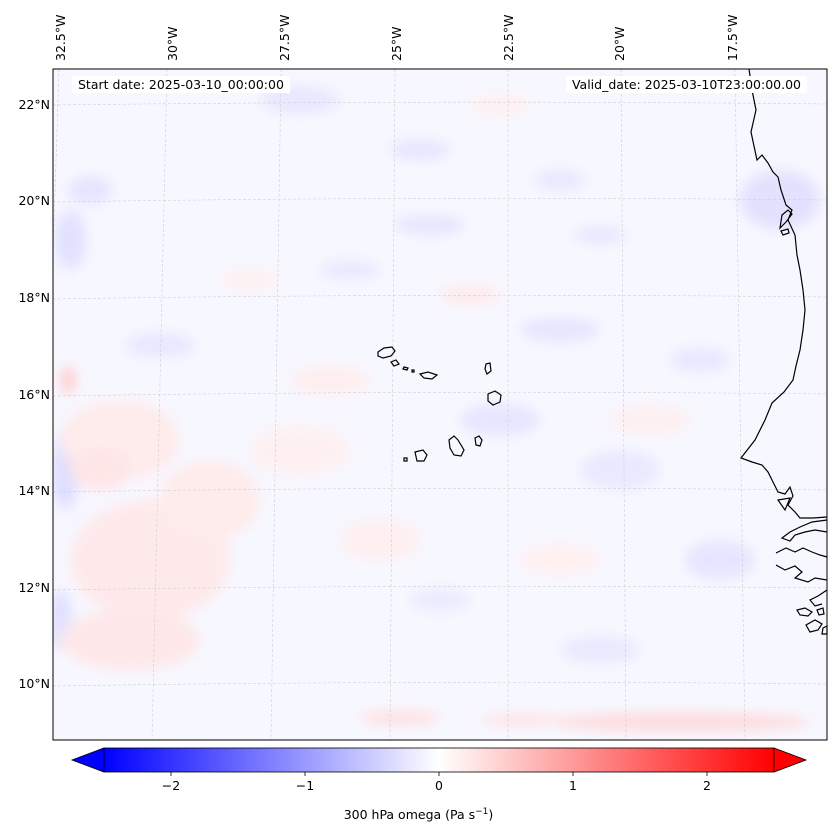 The image size is (837, 839). Describe the element at coordinates (784, 351) in the screenshot. I see `africa-coastline` at that location.